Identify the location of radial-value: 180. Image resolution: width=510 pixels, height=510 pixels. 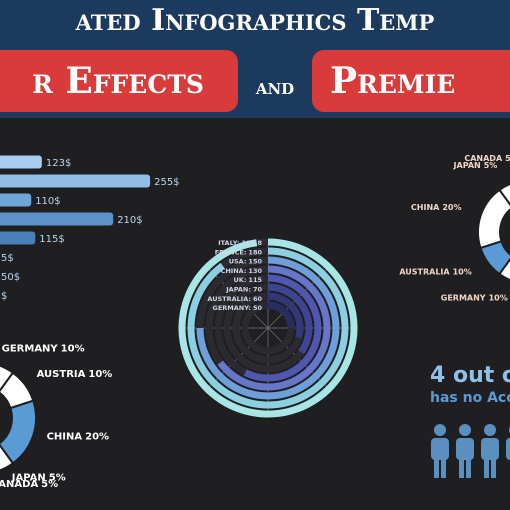
(255, 252).